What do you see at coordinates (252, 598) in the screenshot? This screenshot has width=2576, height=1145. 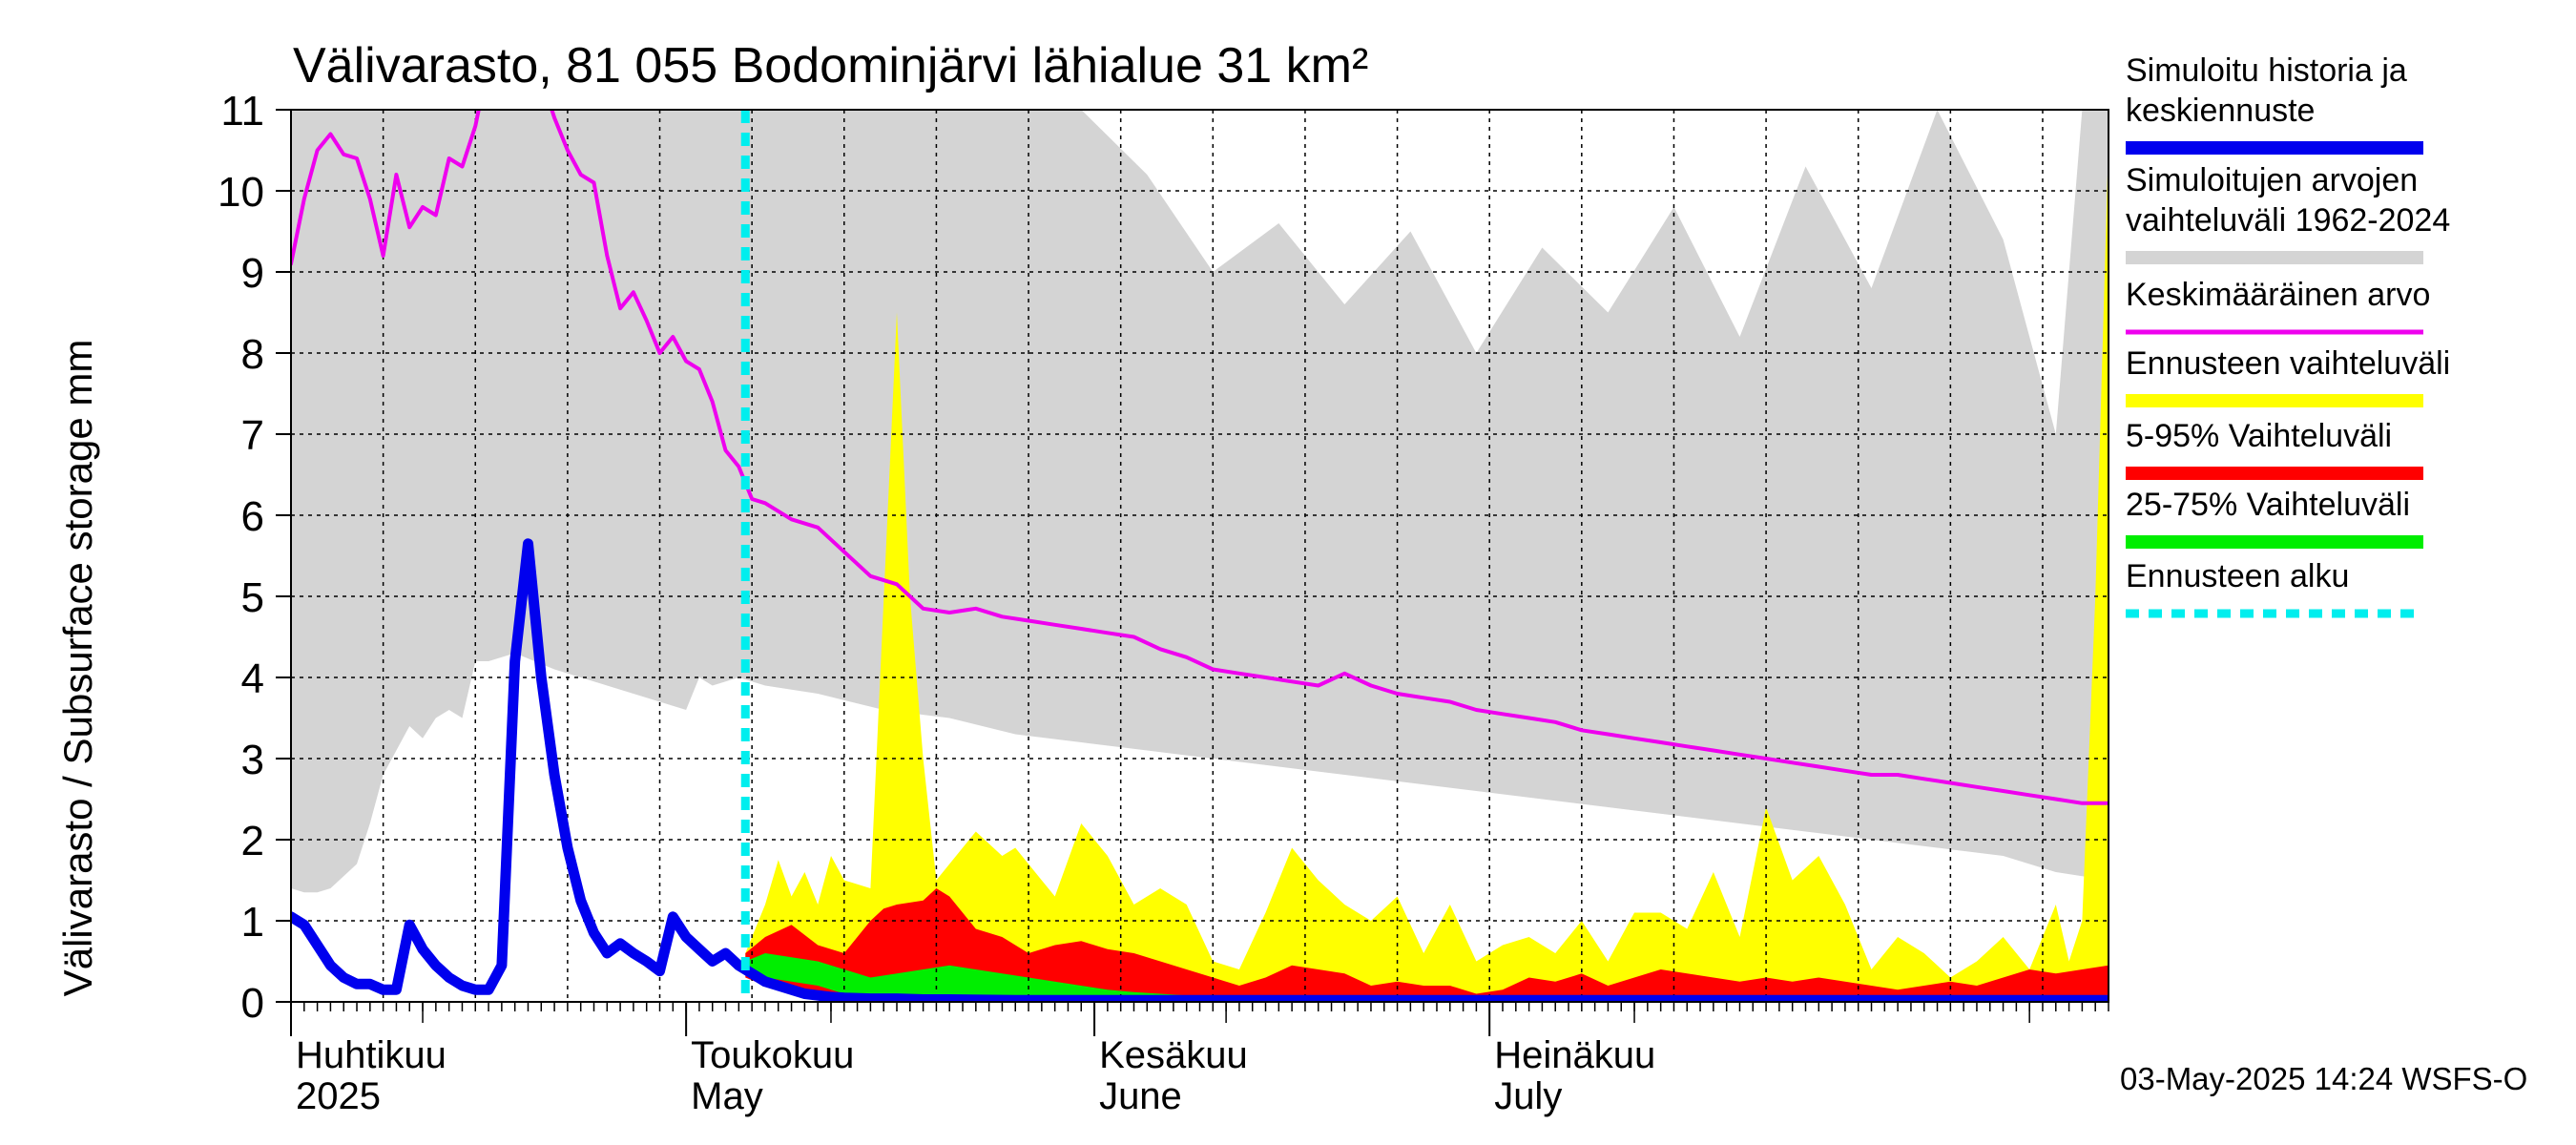 I see `y-tick-label: 5` at bounding box center [252, 598].